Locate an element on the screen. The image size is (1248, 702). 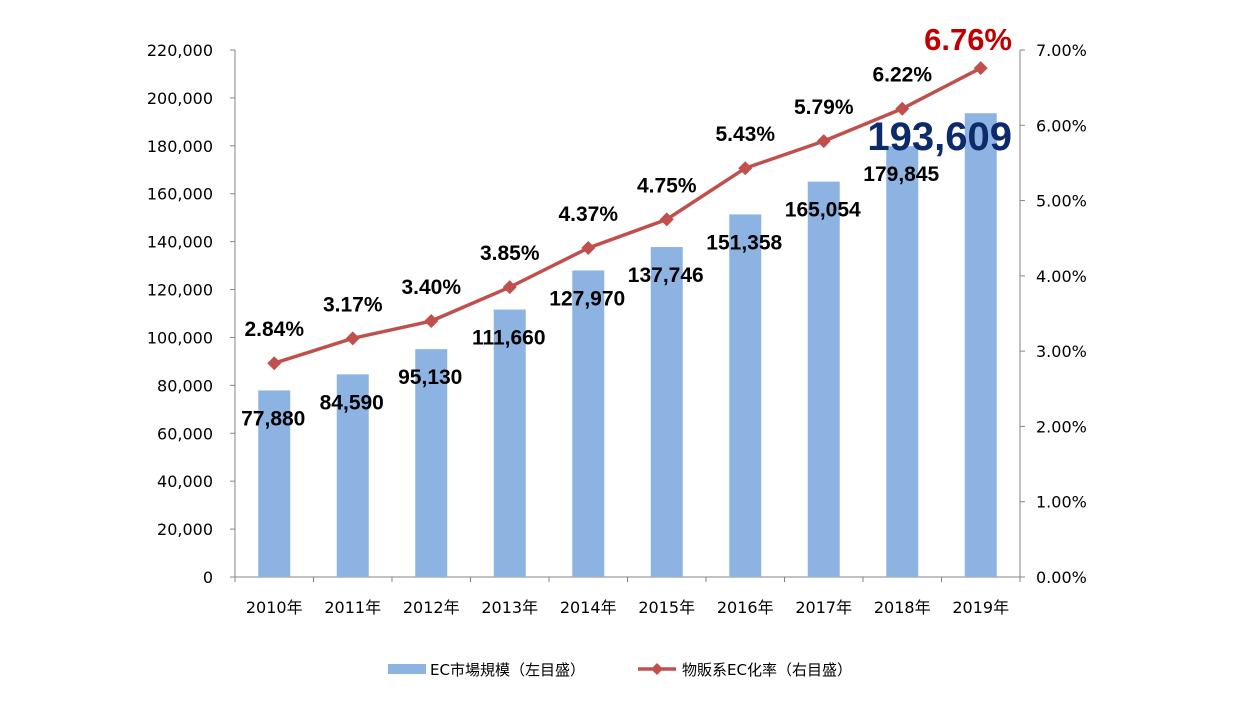
rate-data-label: 5.79% is located at coordinates (824, 107).